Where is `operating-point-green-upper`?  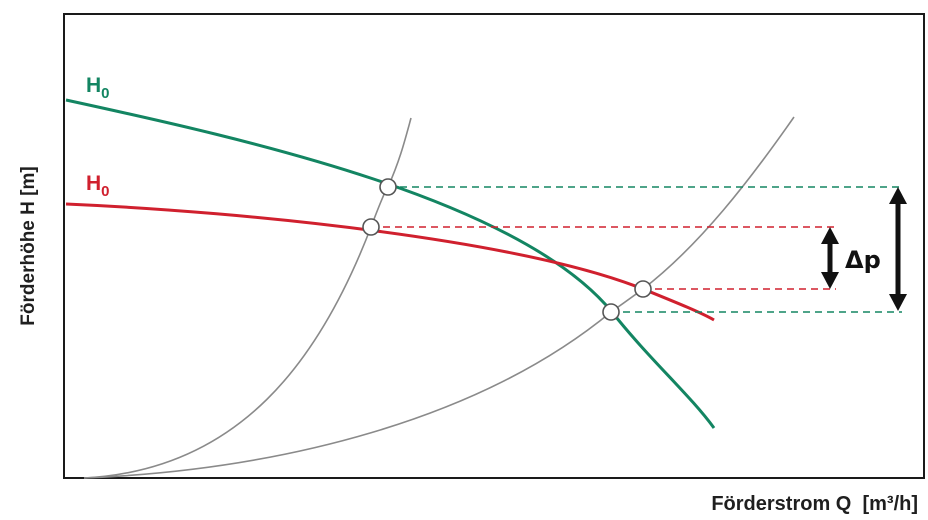 operating-point-green-upper is located at coordinates (388, 187).